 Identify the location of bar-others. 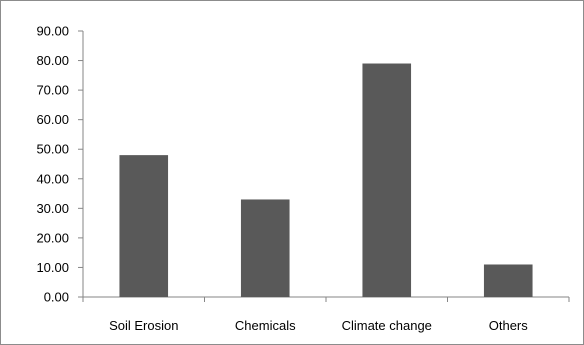
(508, 280).